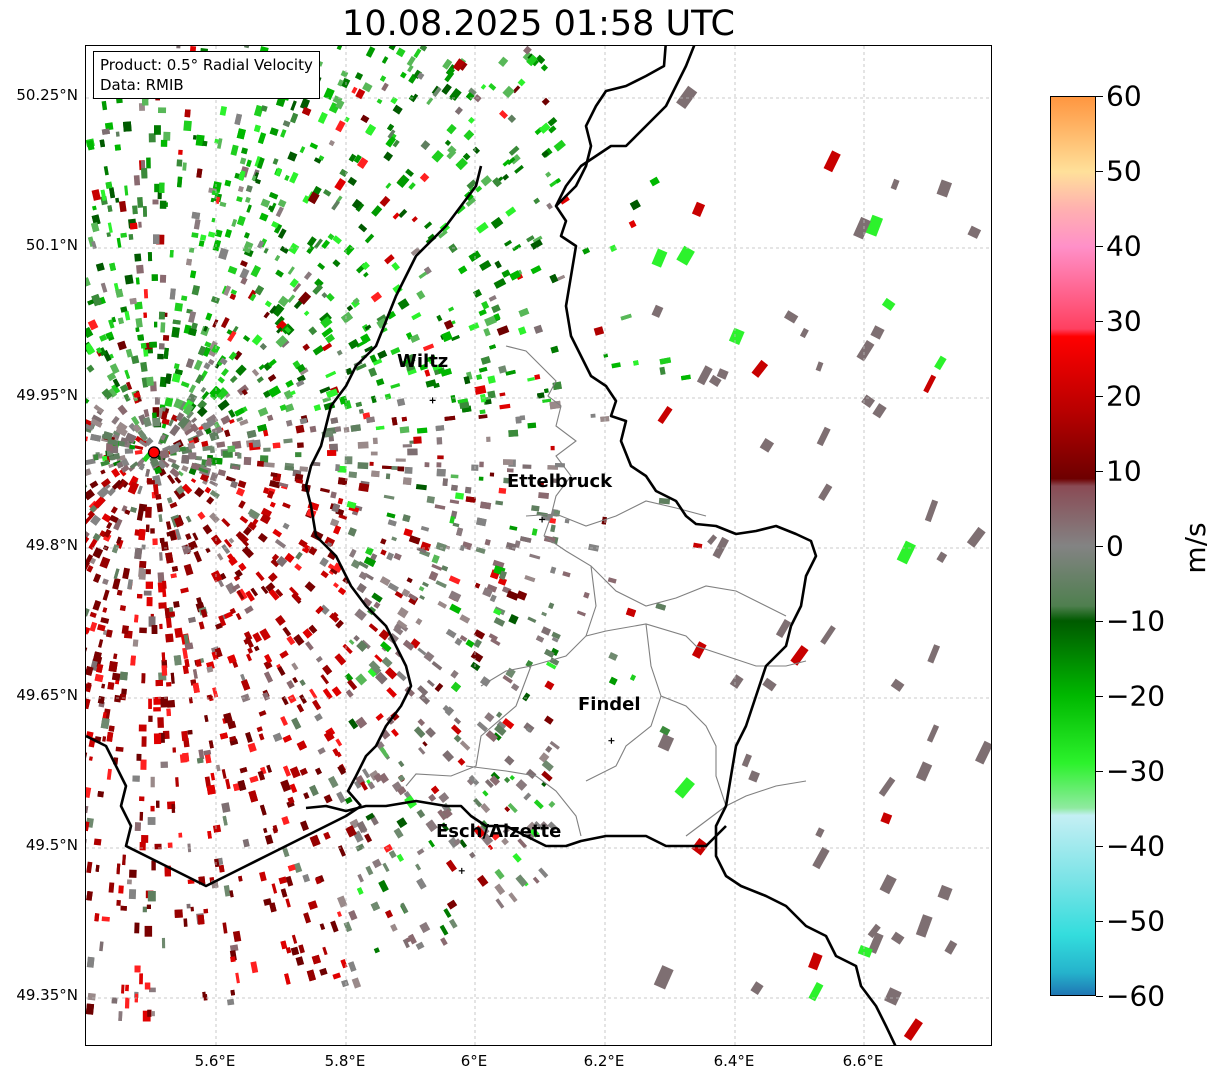  Describe the element at coordinates (461, 870) in the screenshot. I see `city-marker` at that location.